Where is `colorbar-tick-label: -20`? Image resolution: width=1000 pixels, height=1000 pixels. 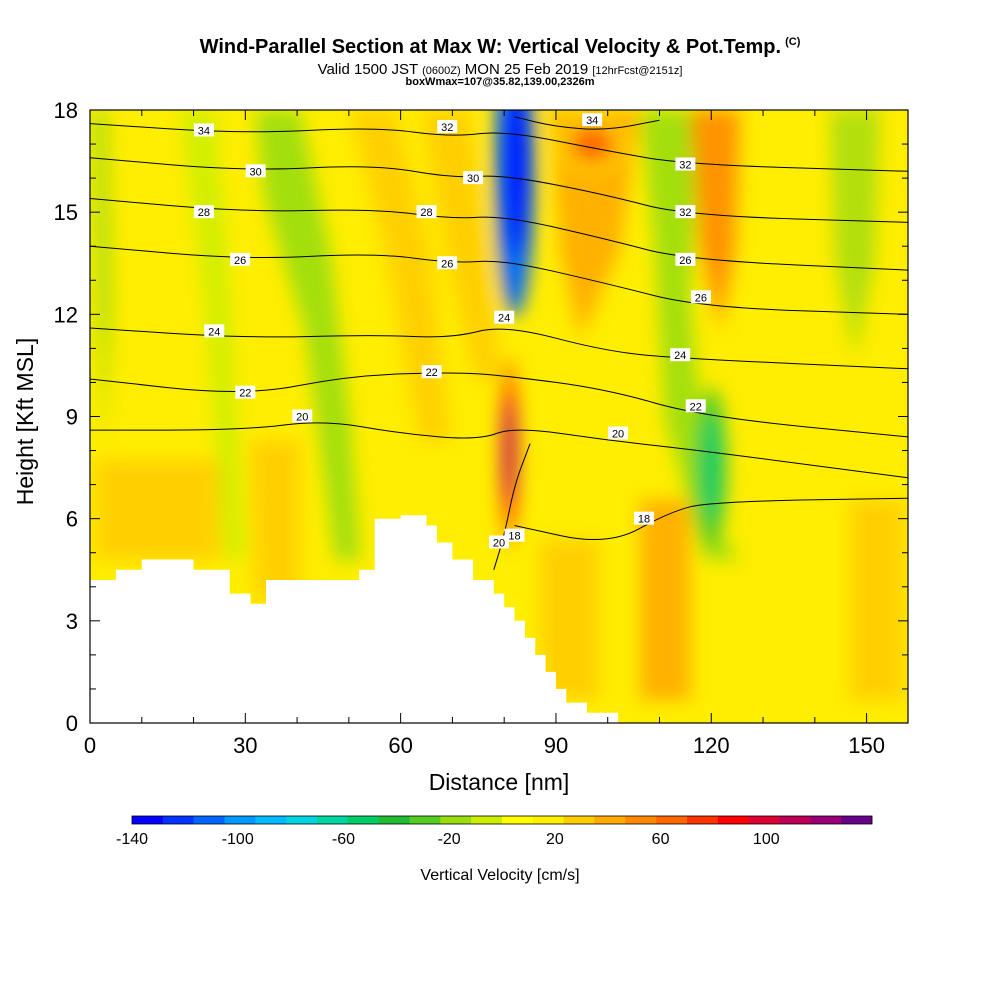
colorbar-tick-label: -20 is located at coordinates (449, 839).